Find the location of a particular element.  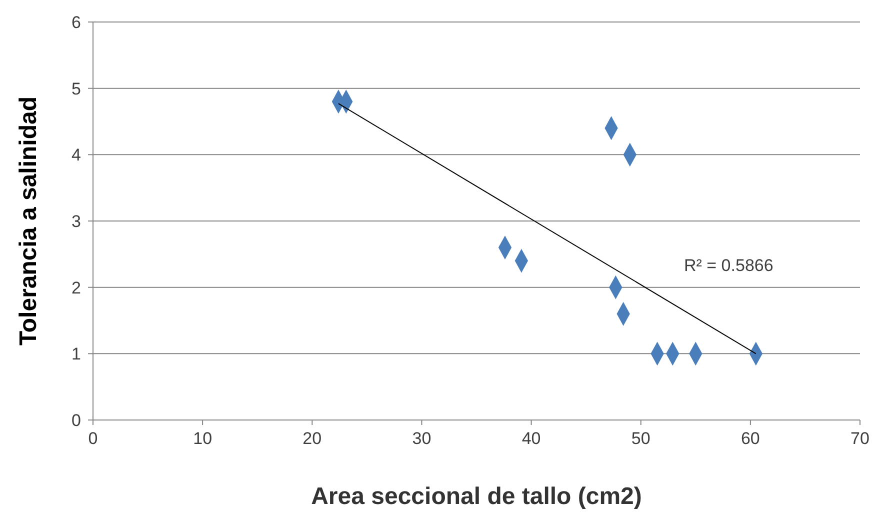

y-axis-title: Tolerancia a salinidad is located at coordinates (28, 221).